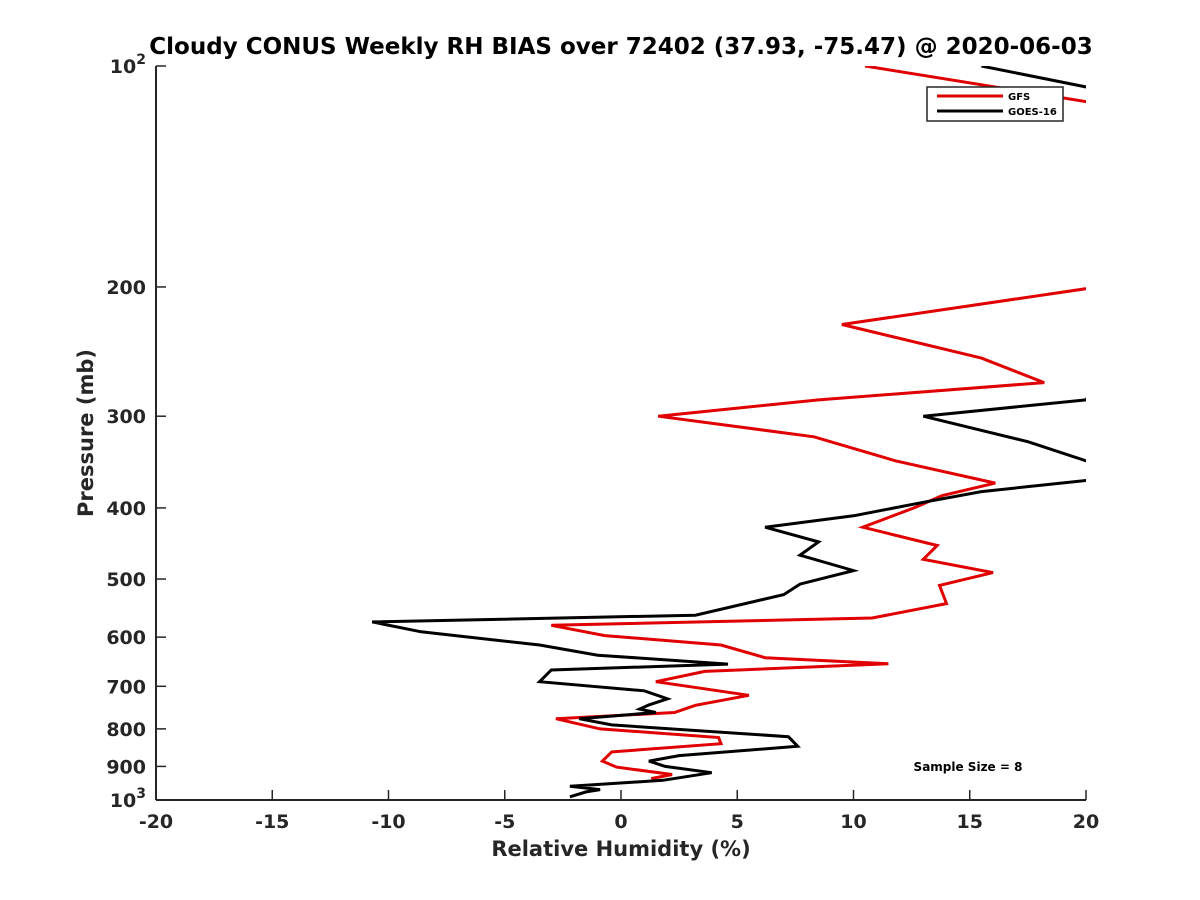 This screenshot has width=1200, height=900. I want to click on y-tick-label: 10³, so click(128, 799).